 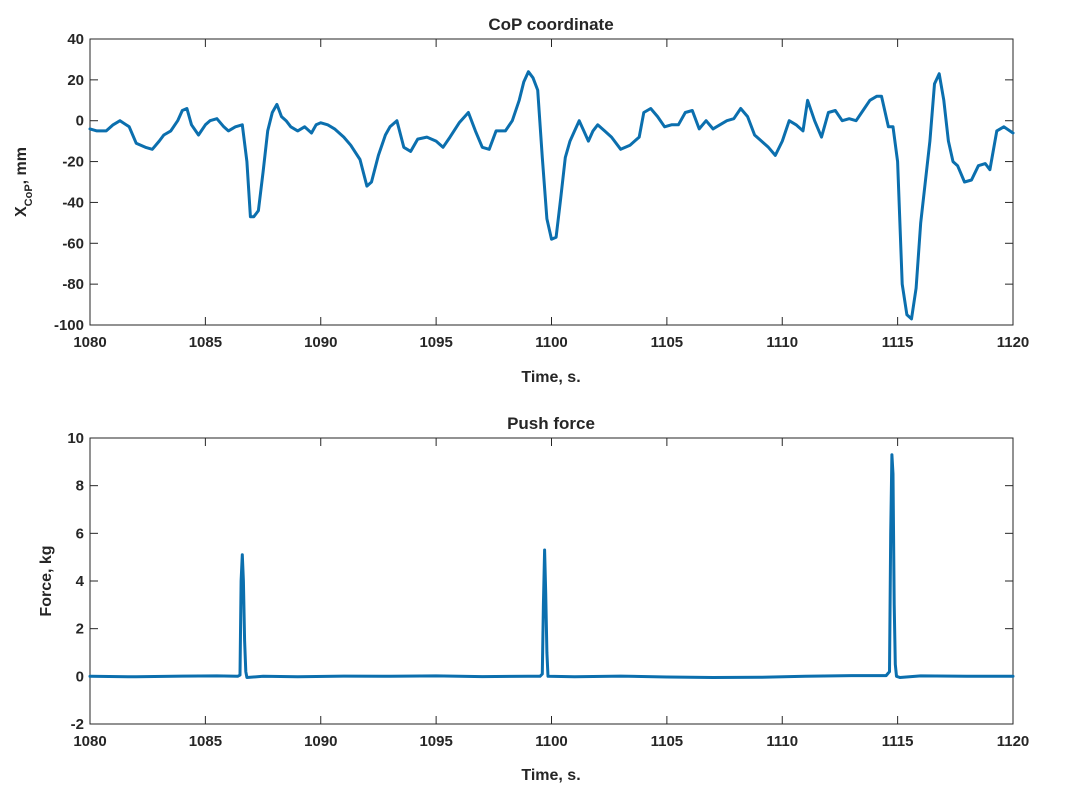 What do you see at coordinates (80, 533) in the screenshot?
I see `force-y-tick-label: 6` at bounding box center [80, 533].